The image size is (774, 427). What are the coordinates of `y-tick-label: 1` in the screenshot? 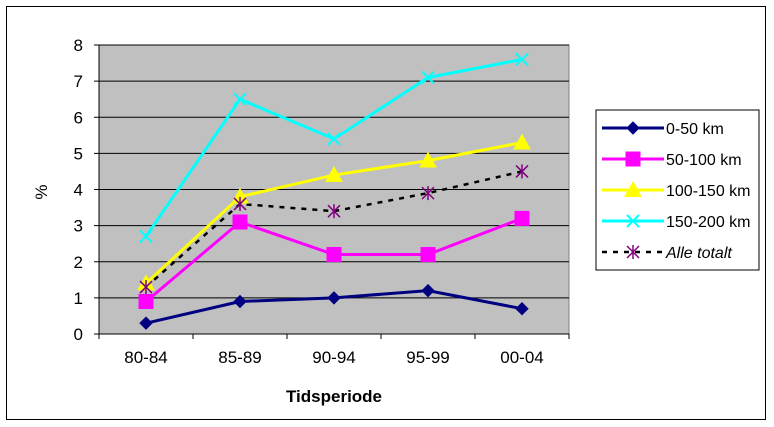 It's located at (78, 298).